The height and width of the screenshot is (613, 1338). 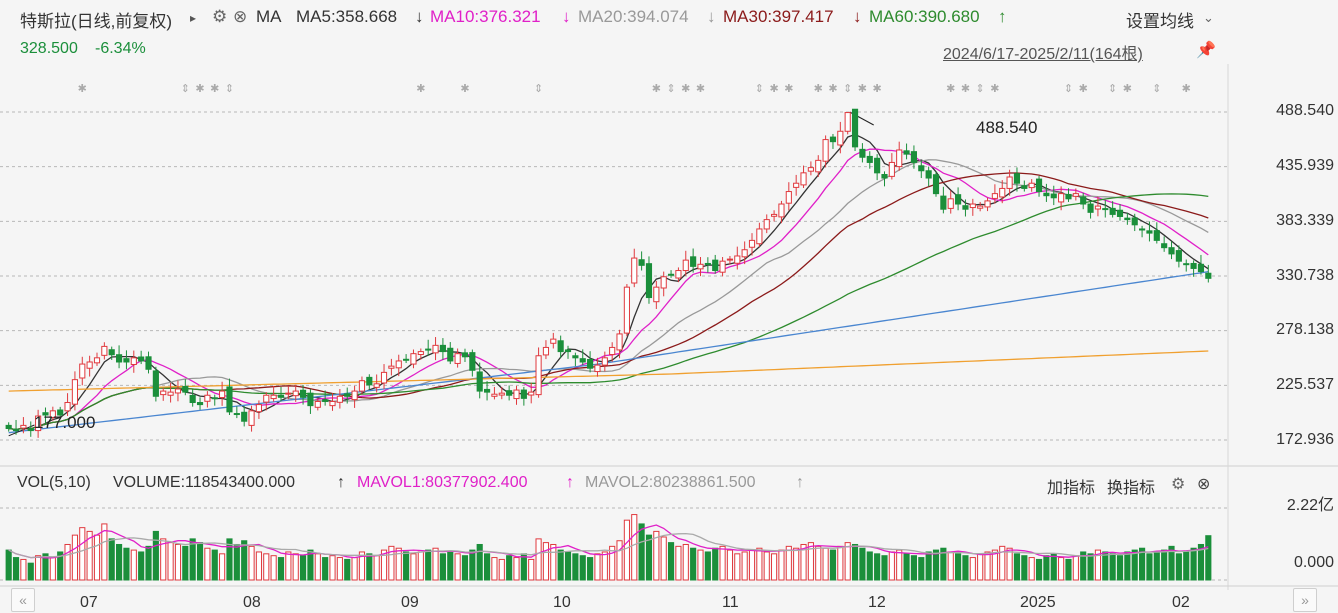 What do you see at coordinates (1071, 488) in the screenshot?
I see `add-indicator-button: 加指标` at bounding box center [1071, 488].